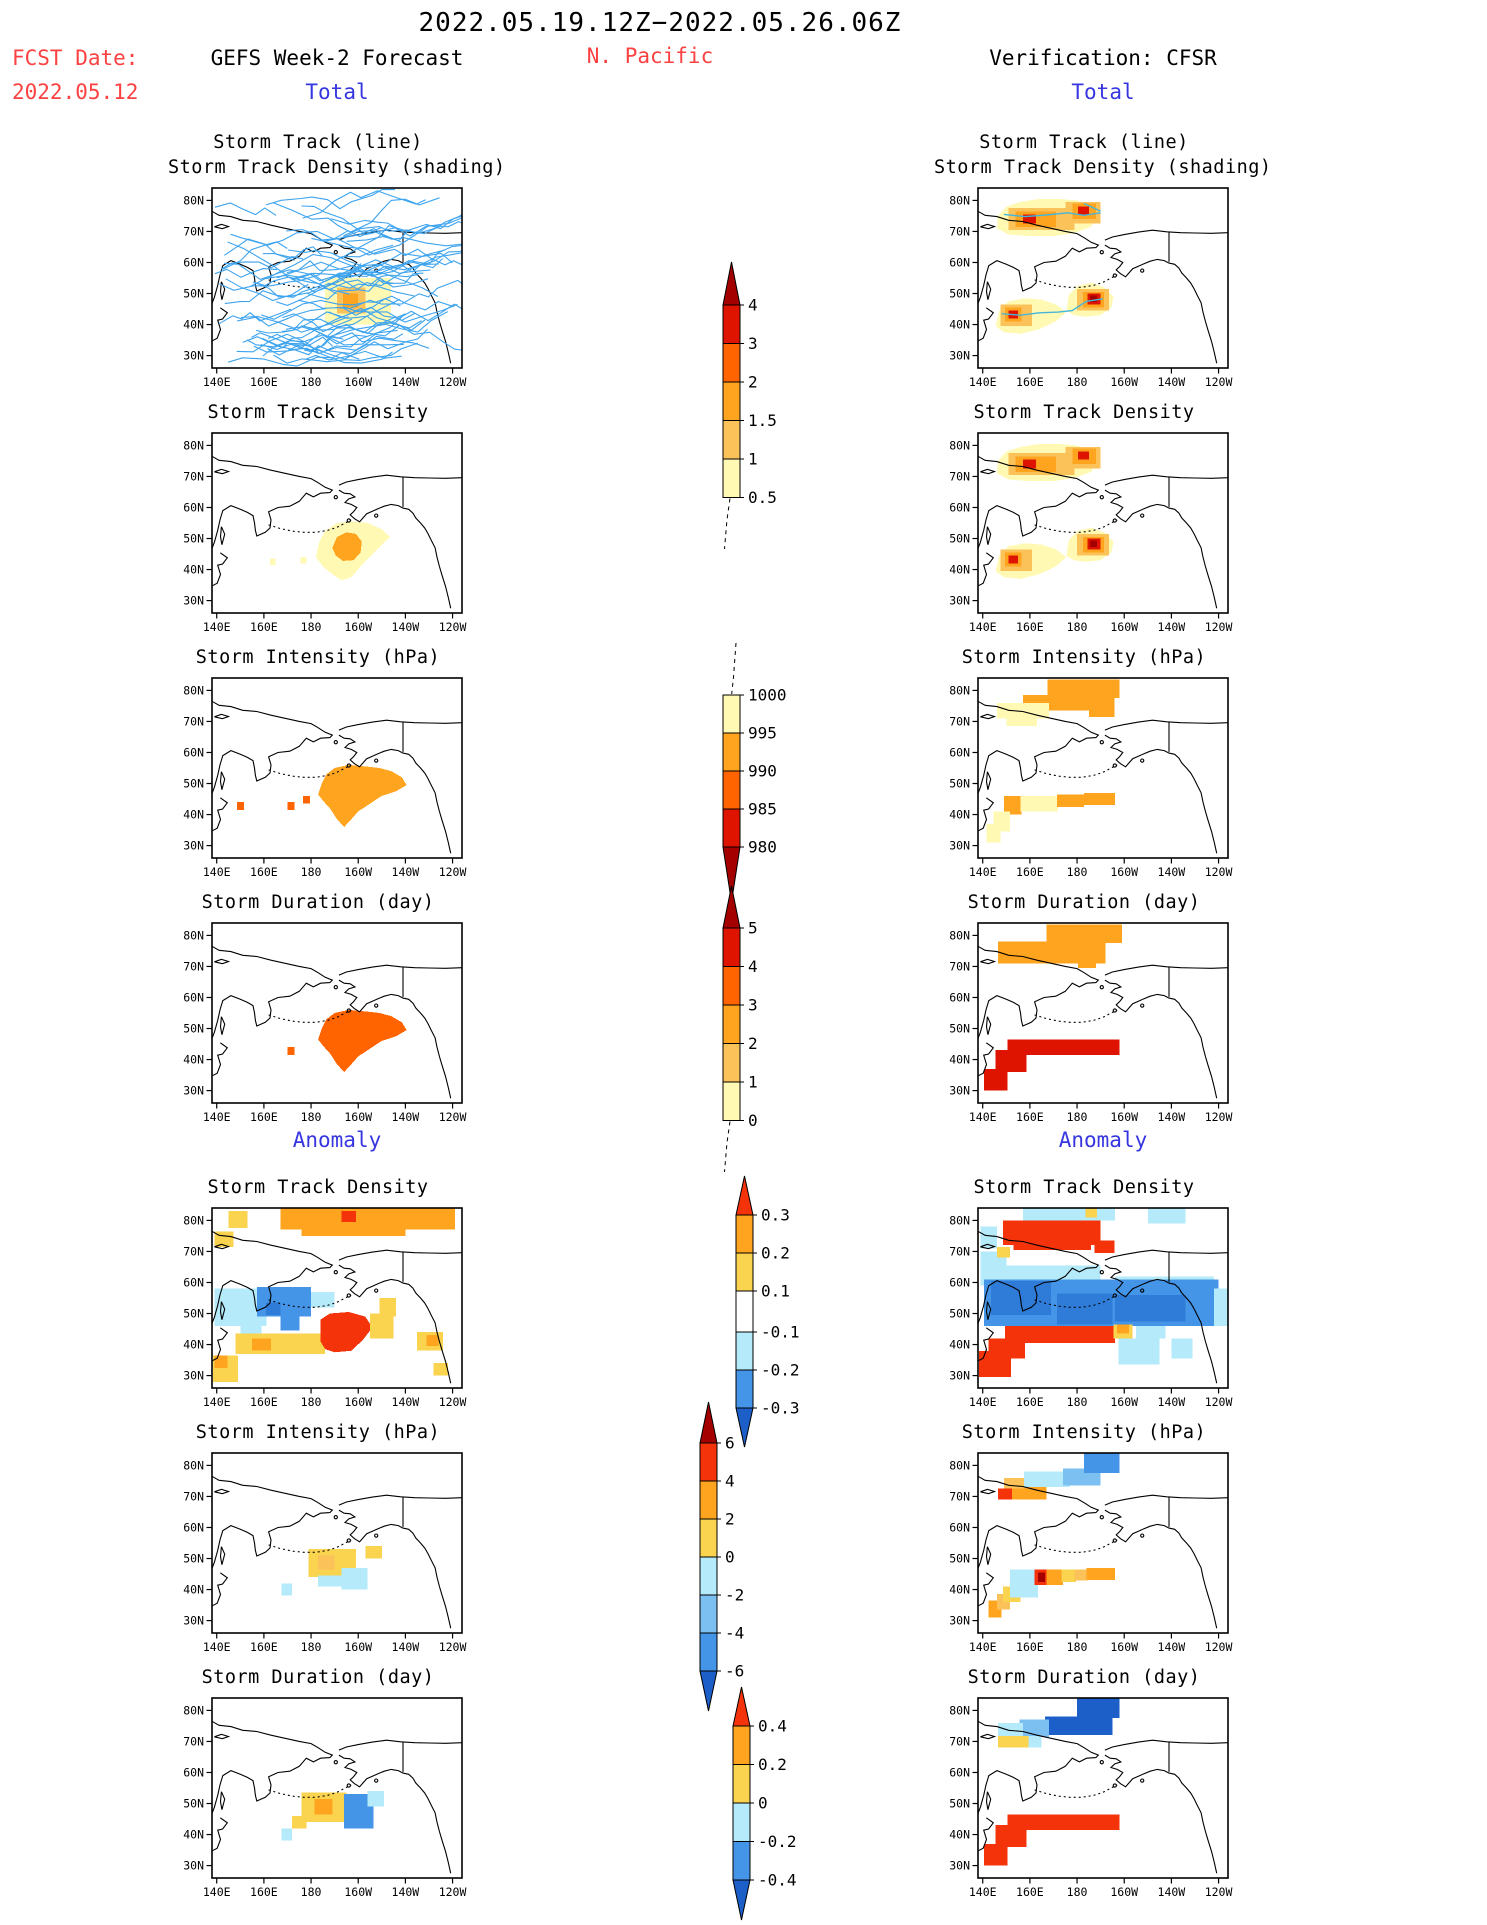 The width and height of the screenshot is (1487, 1925). I want to click on colorbar-tick-label: 0.4, so click(772, 1726).